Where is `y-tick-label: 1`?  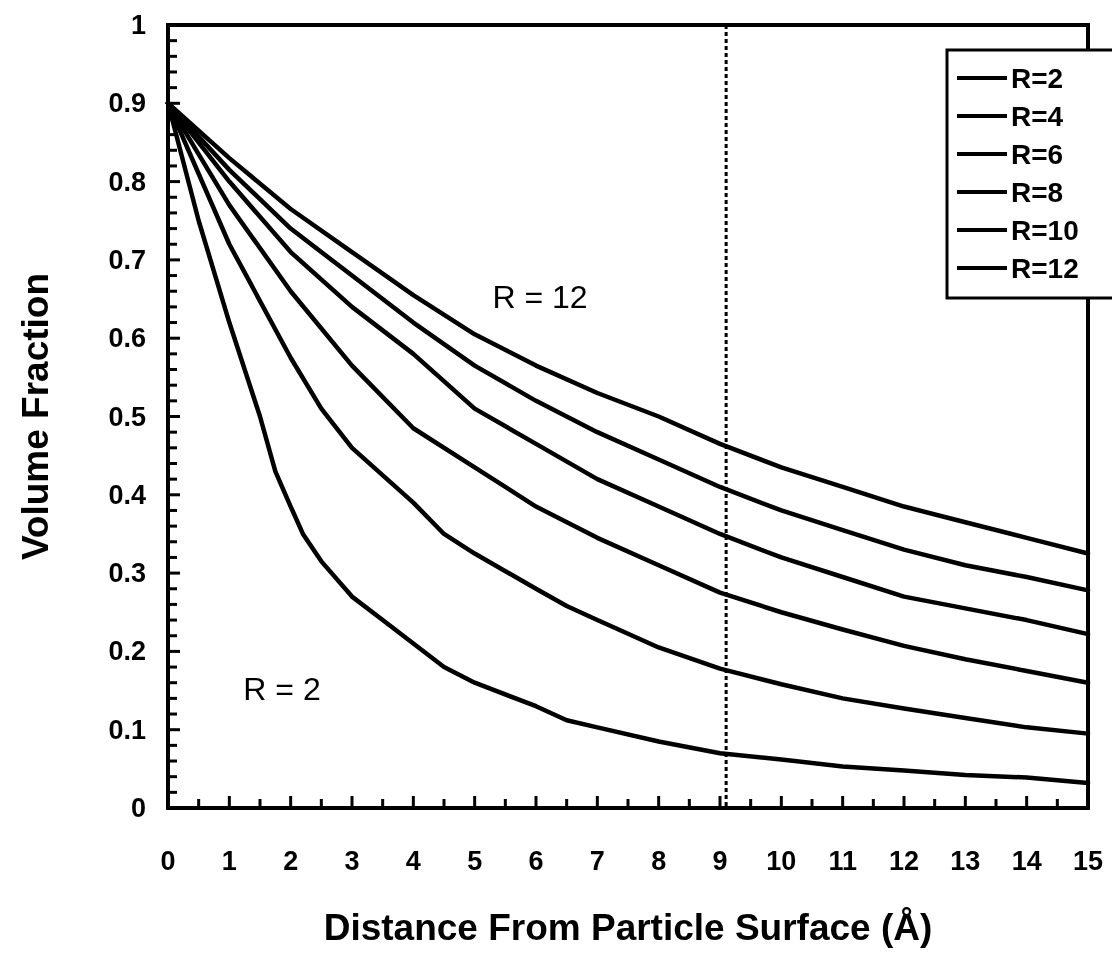
y-tick-label: 1 is located at coordinates (138, 25).